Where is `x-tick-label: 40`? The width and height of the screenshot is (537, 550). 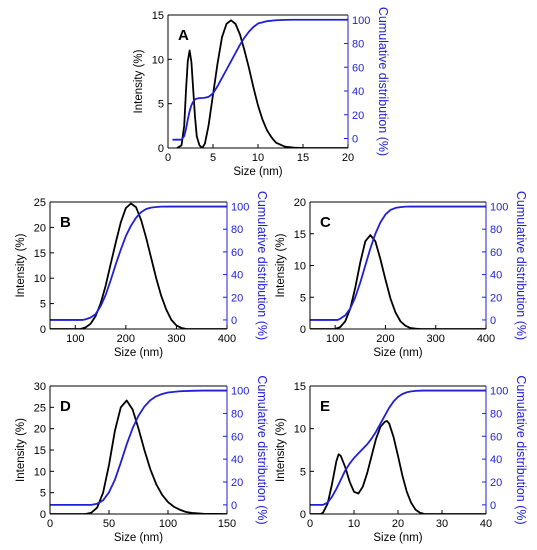
x-tick-label: 40 is located at coordinates (486, 524).